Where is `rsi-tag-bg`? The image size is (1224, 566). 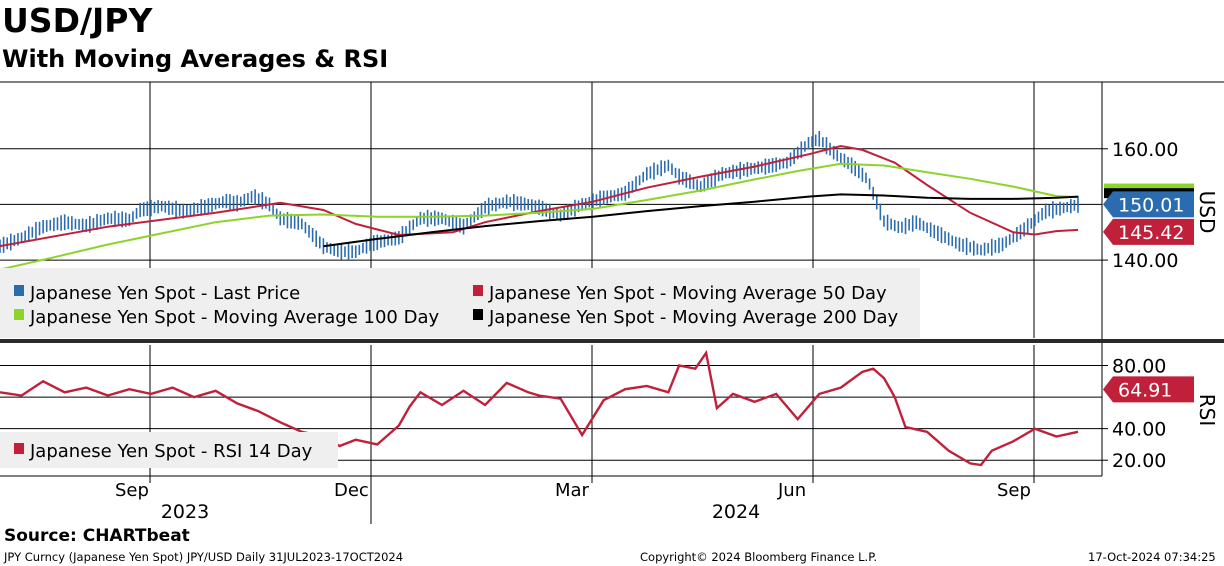
rsi-tag-bg is located at coordinates (1148, 389).